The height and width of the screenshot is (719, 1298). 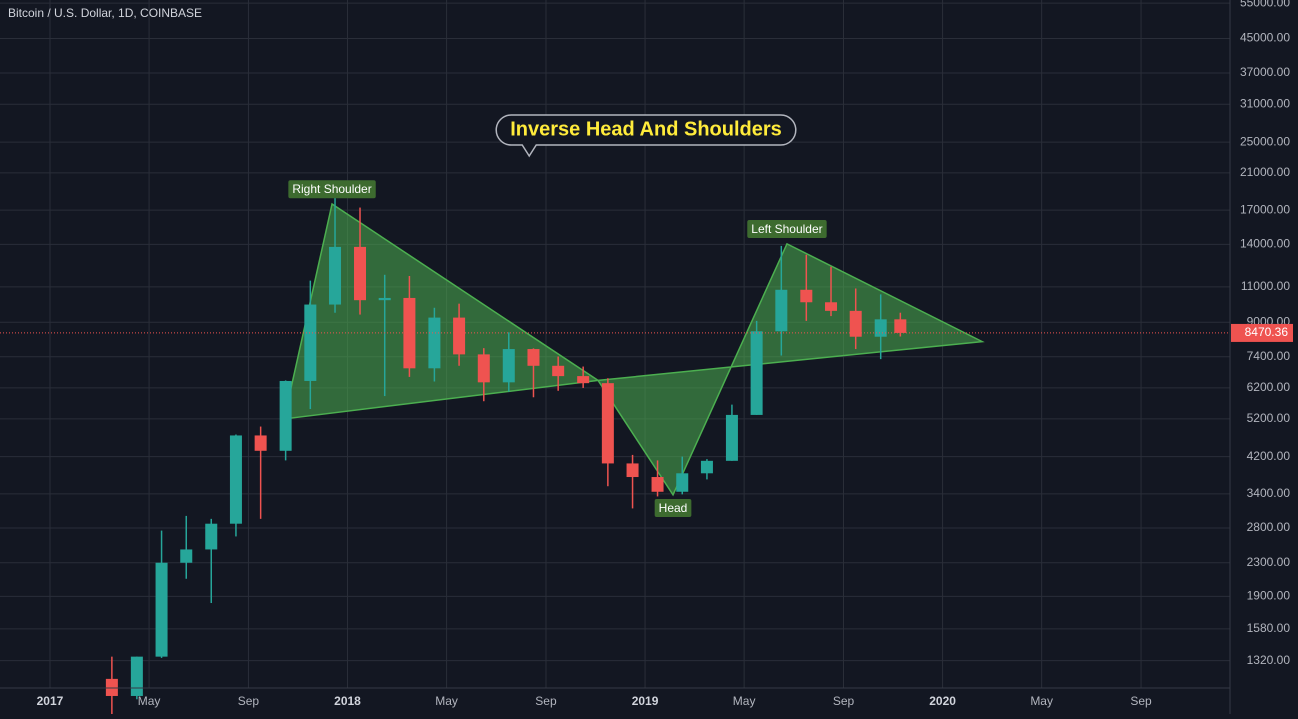 What do you see at coordinates (1265, 72) in the screenshot?
I see `y-tick-label: 37000.00` at bounding box center [1265, 72].